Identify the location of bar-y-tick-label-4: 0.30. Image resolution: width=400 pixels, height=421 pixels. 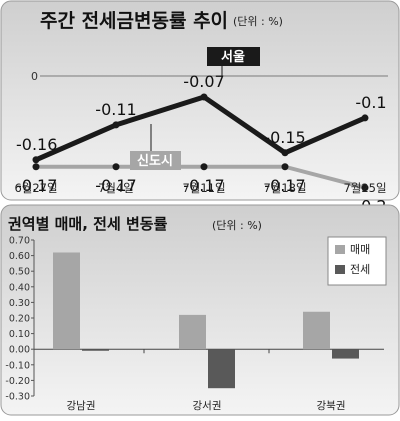
(19, 303).